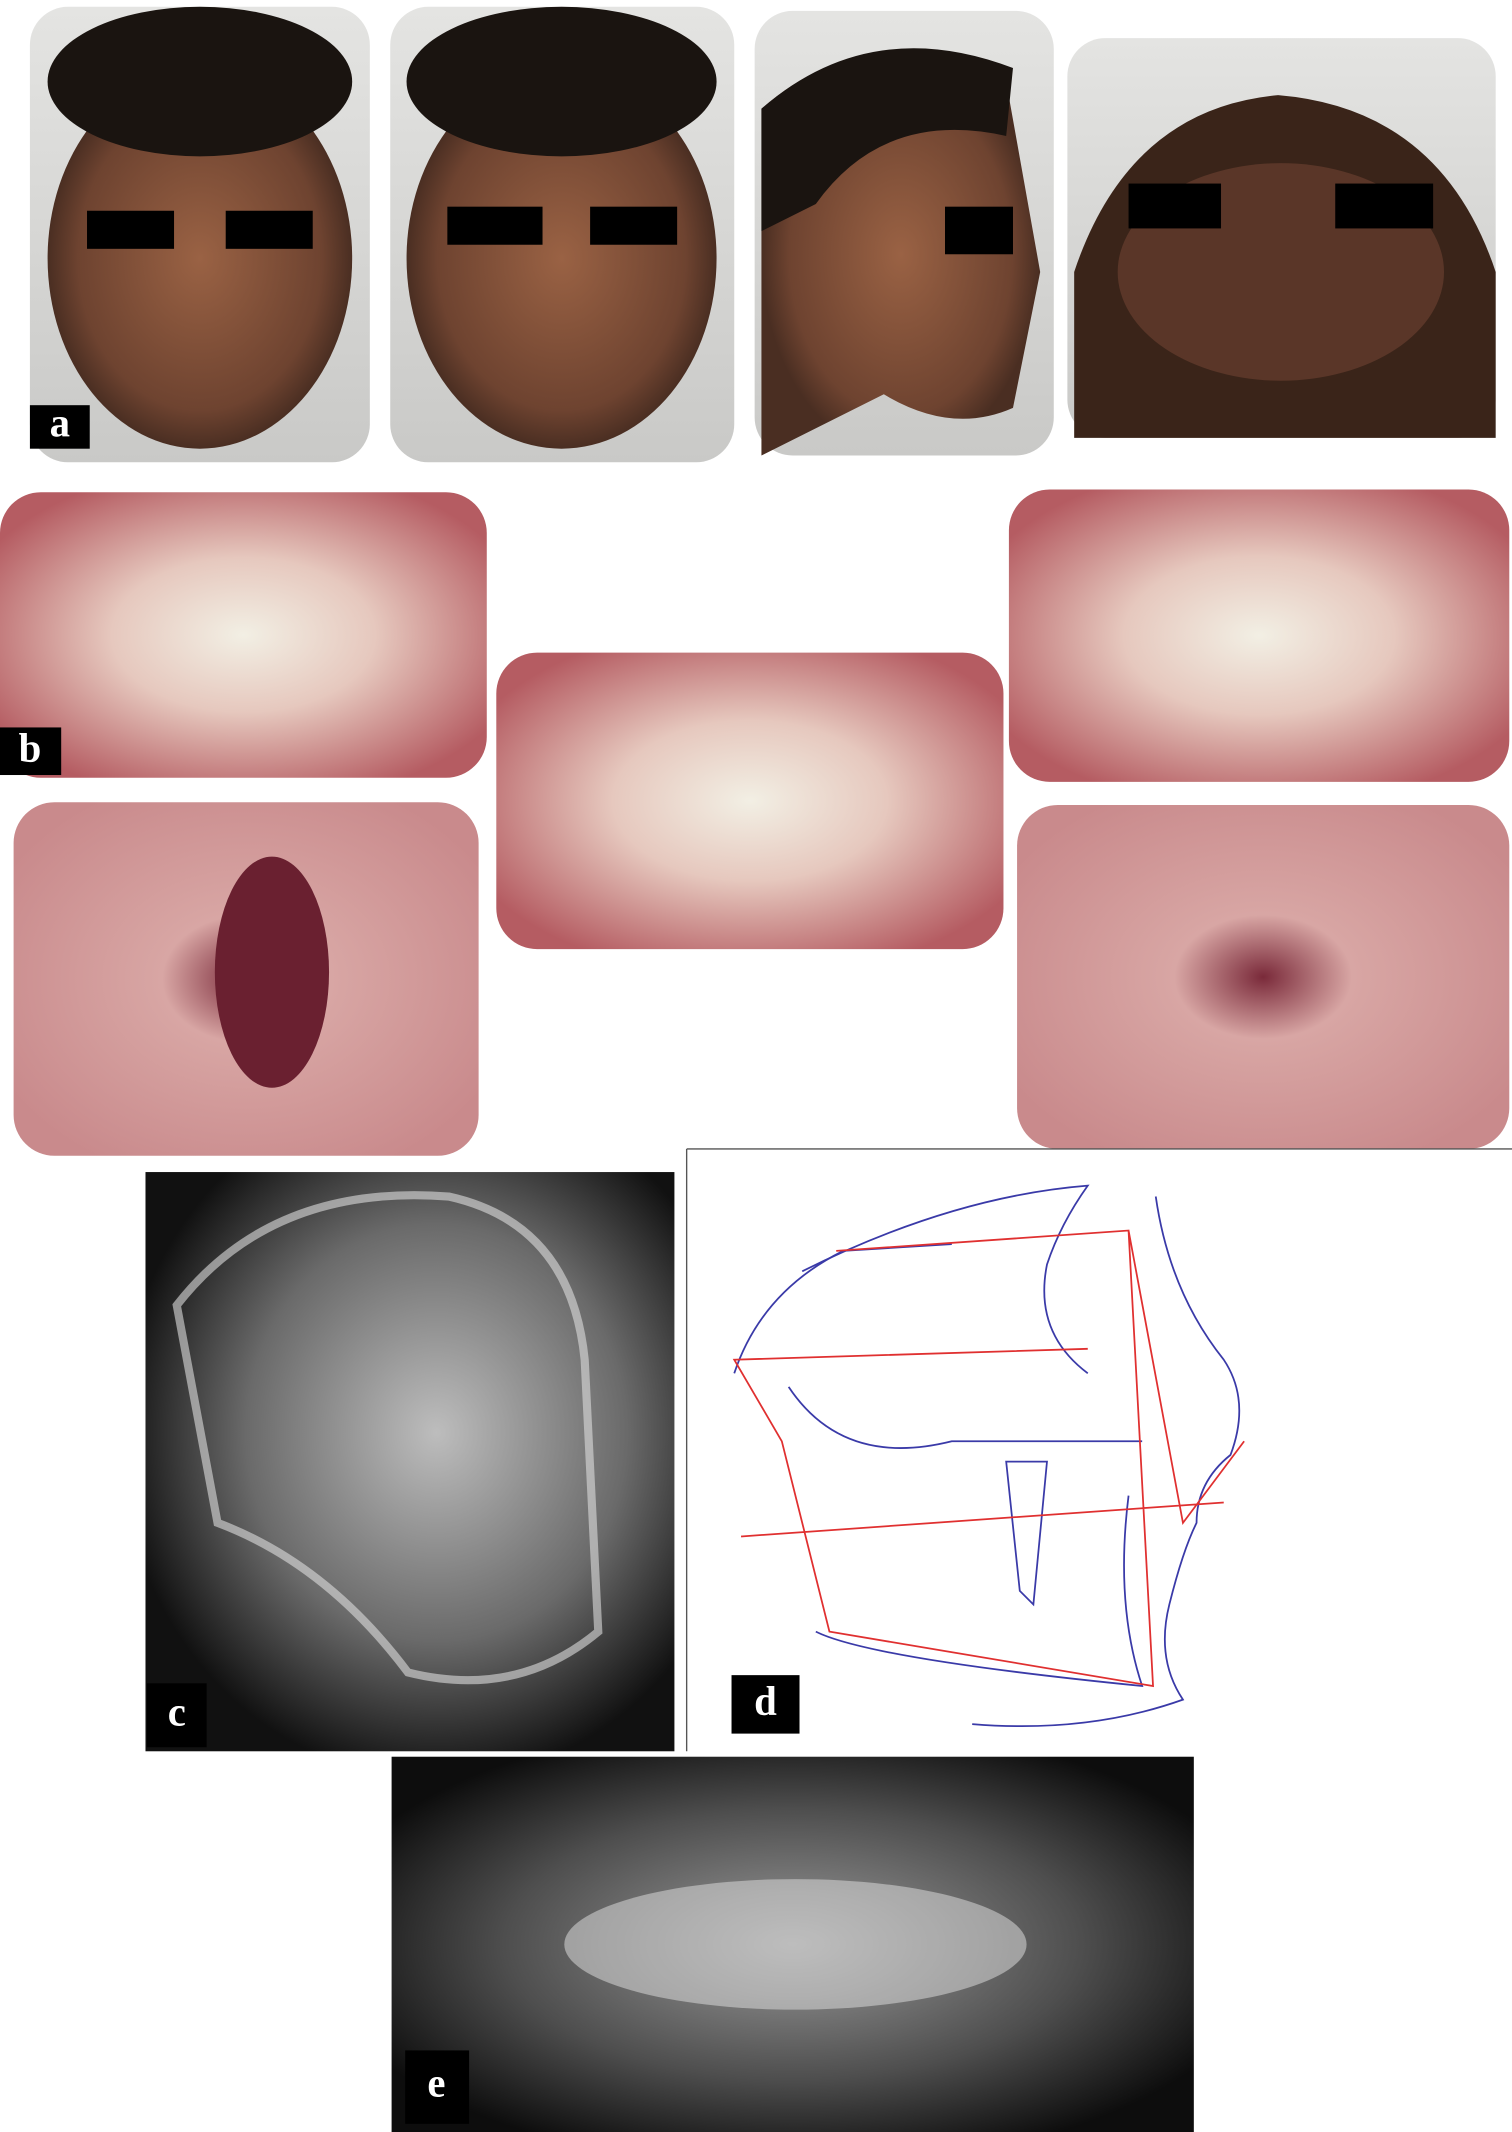 The height and width of the screenshot is (2132, 1512). I want to click on panel-e: e, so click(792, 1944).